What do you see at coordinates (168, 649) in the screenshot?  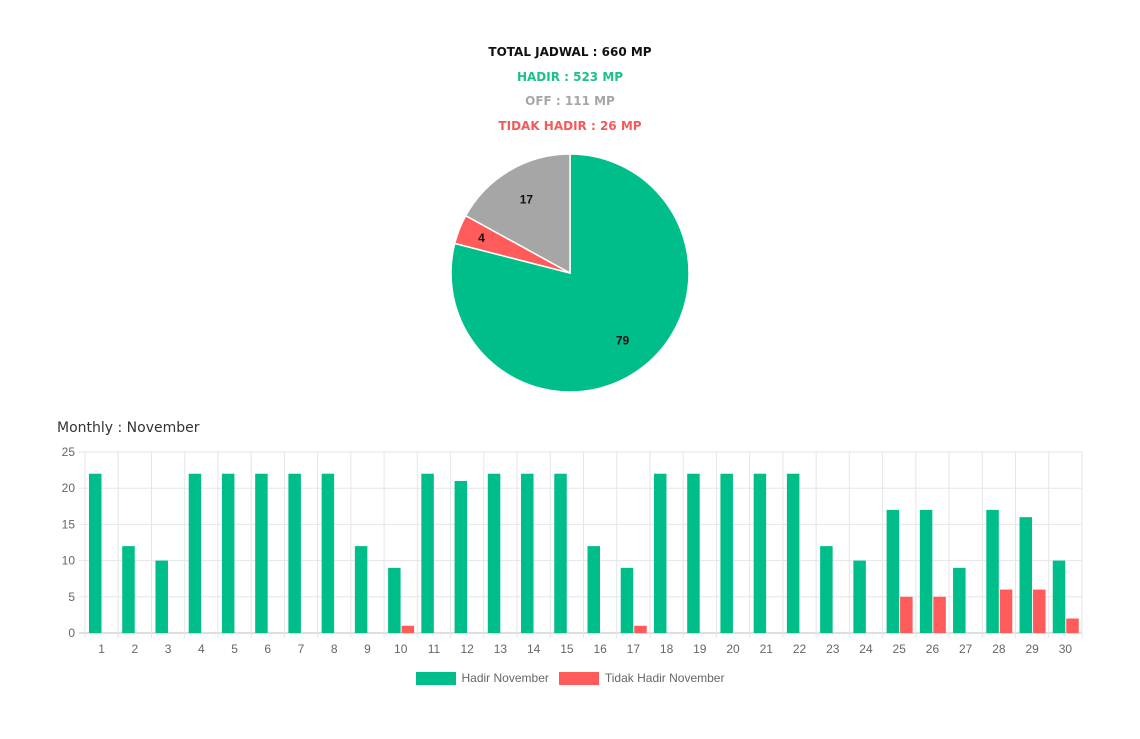 I see `x-tick-label: 3` at bounding box center [168, 649].